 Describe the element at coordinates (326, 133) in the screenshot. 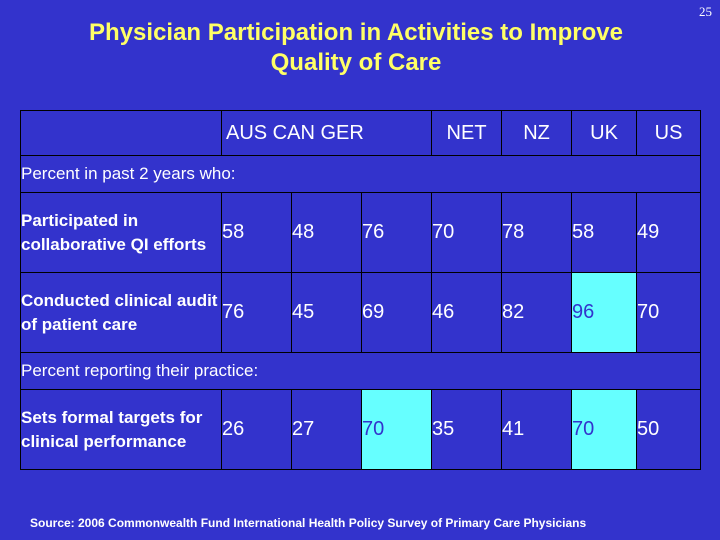

I see `header-aus-can-ger: AUS CAN GER` at that location.